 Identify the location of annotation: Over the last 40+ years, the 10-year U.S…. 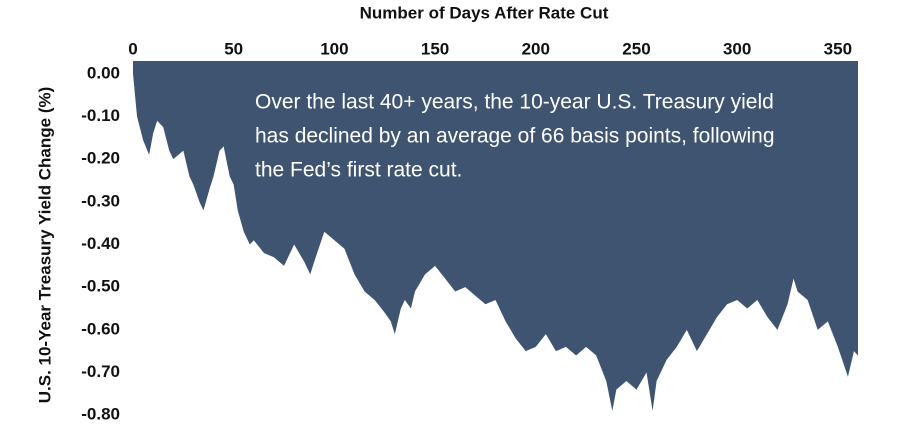
(514, 102).